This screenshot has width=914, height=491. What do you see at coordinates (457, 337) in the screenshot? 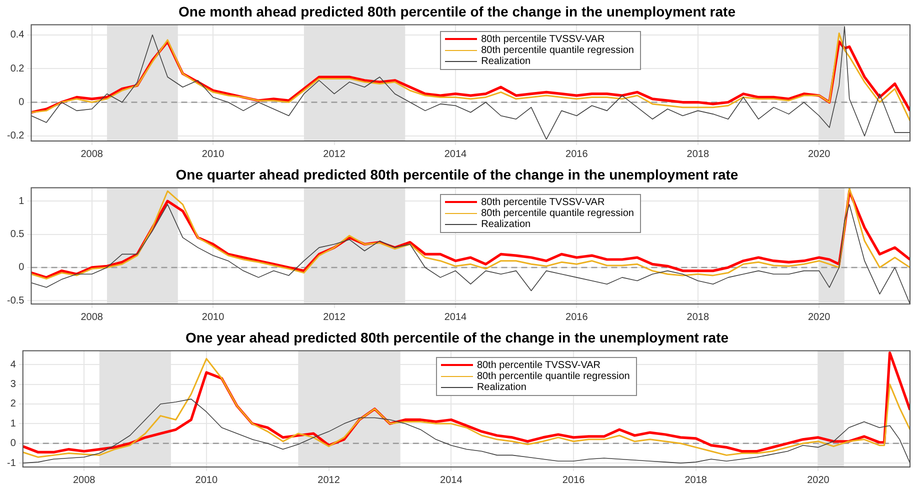
I see `chart-title: One year ahead predicted 80th percentile of the change in the unemployment rate` at bounding box center [457, 337].